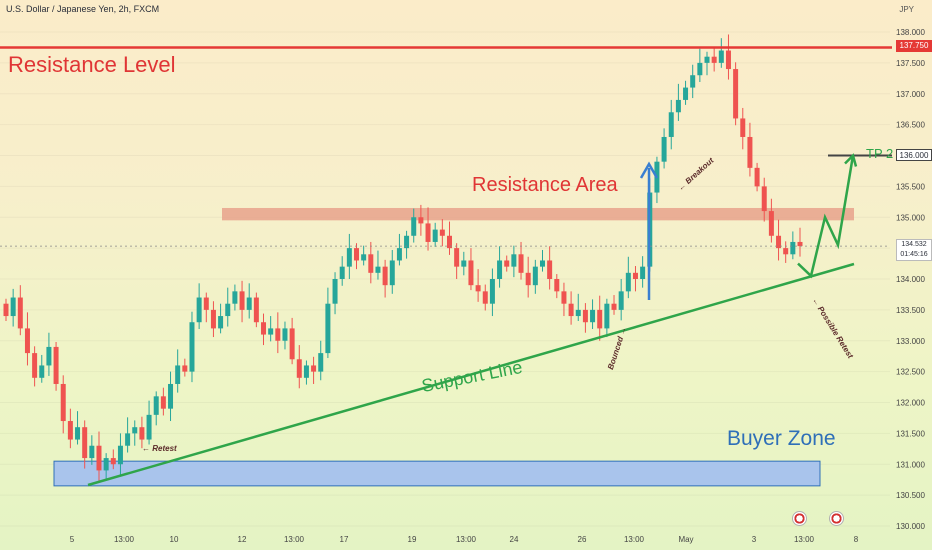 This screenshot has width=932, height=550. I want to click on y-tick-label: 134.000, so click(910, 279).